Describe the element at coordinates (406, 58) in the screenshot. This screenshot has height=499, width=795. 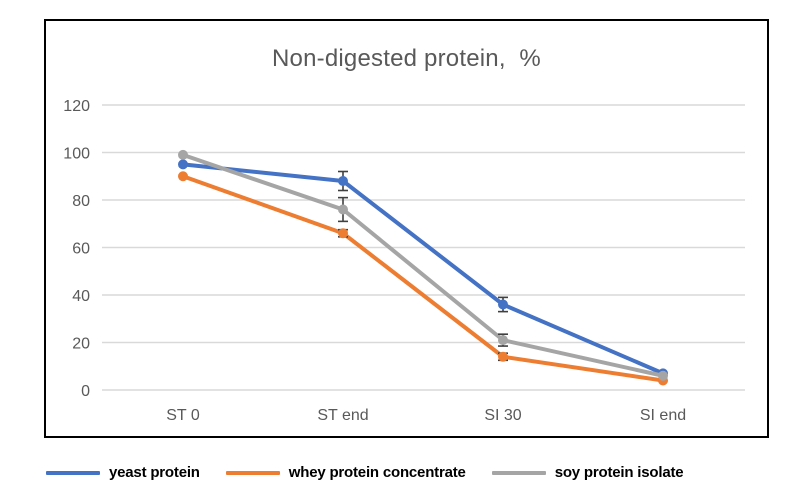
I see `chart-title: Non-digested protein, %` at that location.